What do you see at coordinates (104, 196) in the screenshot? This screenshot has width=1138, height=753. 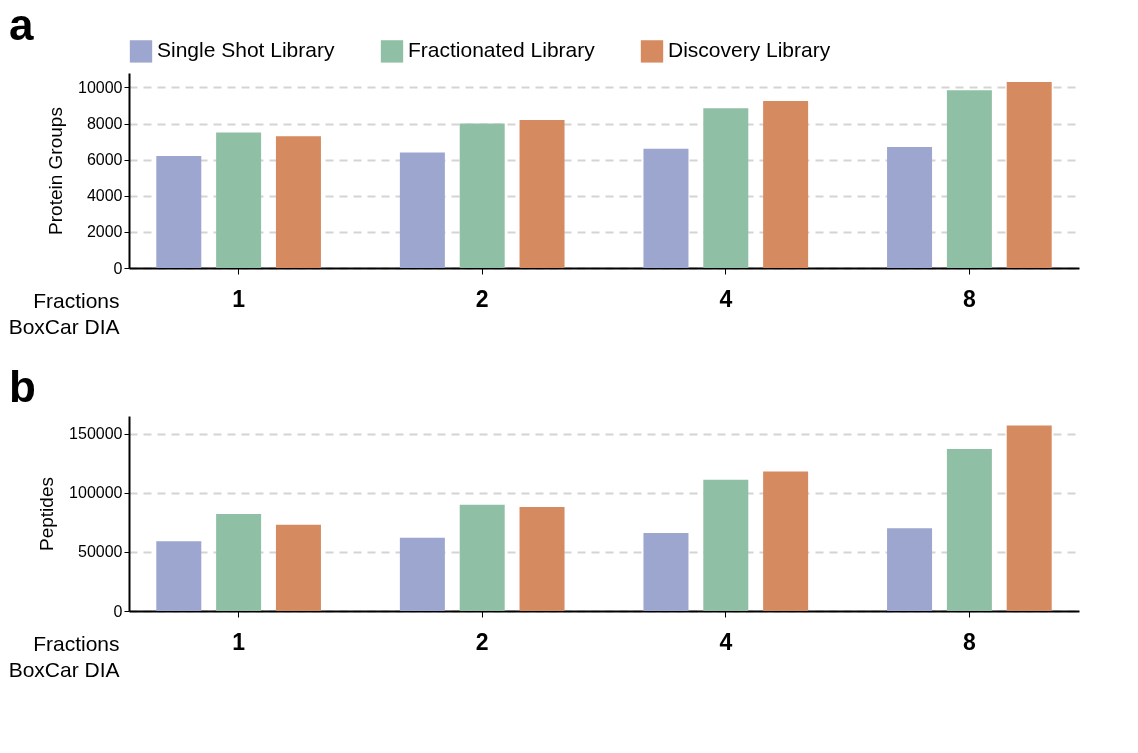 I see `y-tick-label: 4000` at bounding box center [104, 196].